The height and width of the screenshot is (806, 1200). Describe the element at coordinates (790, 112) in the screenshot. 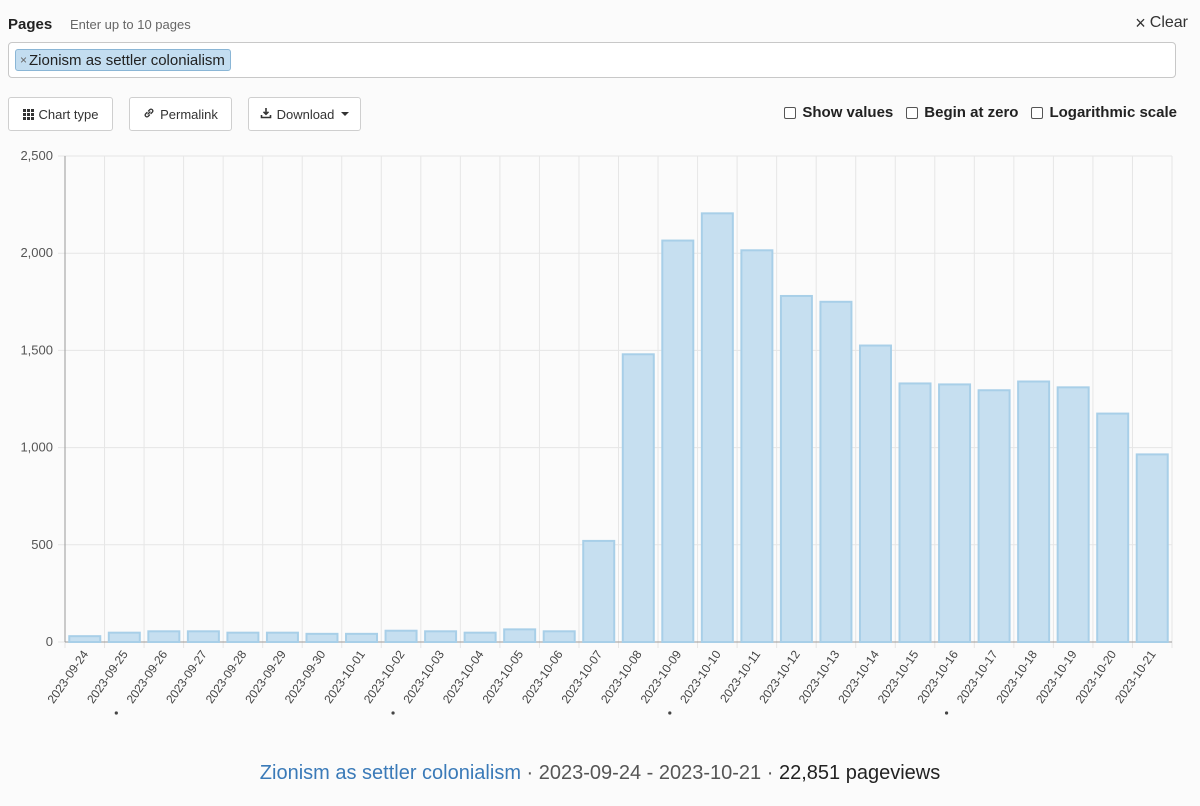

I see `show-values-checkbox` at that location.